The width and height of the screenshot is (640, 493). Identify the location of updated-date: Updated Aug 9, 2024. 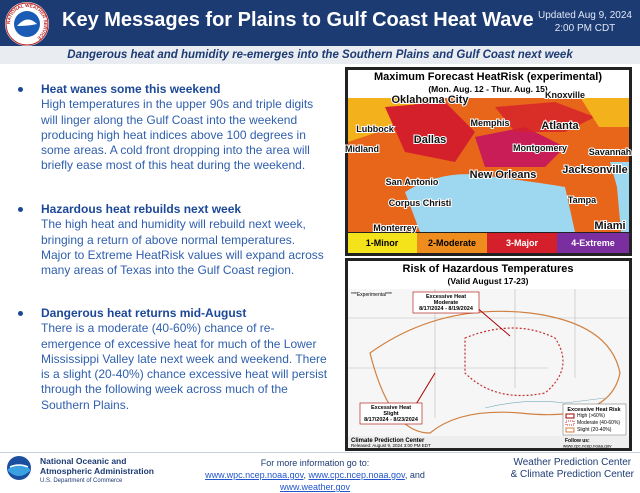
(585, 15).